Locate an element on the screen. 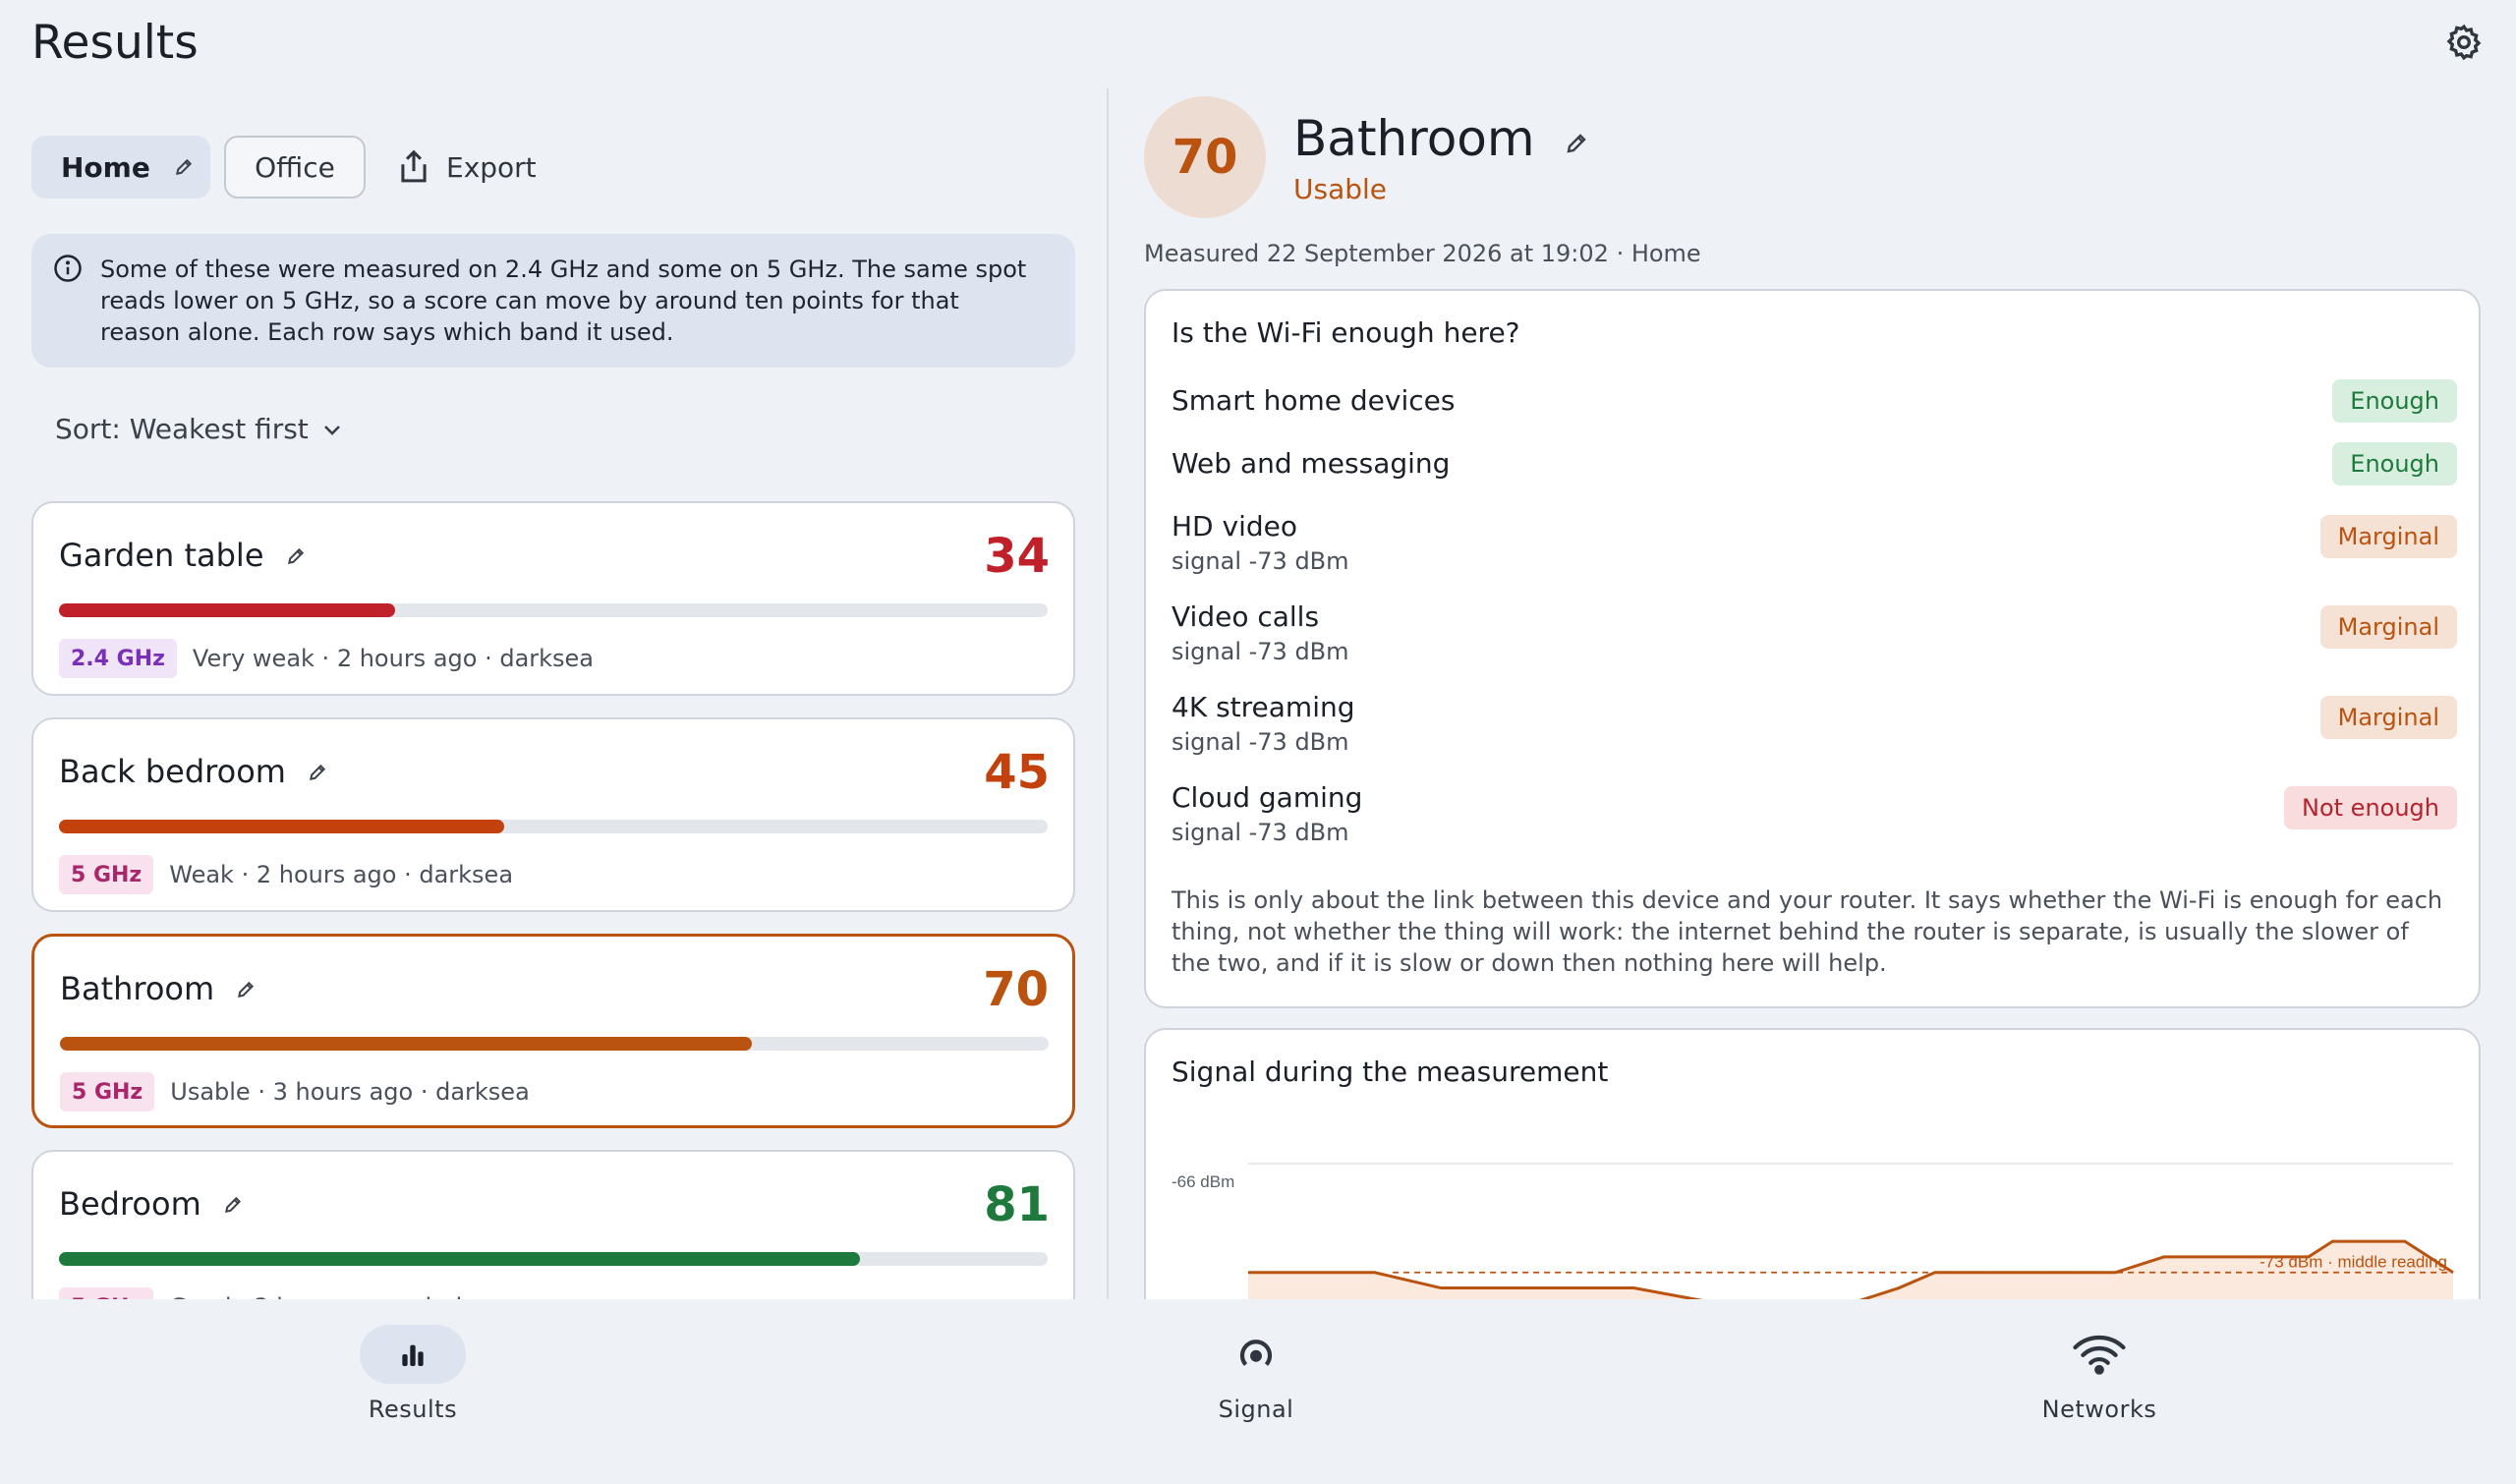  export-button: Export is located at coordinates (467, 167).